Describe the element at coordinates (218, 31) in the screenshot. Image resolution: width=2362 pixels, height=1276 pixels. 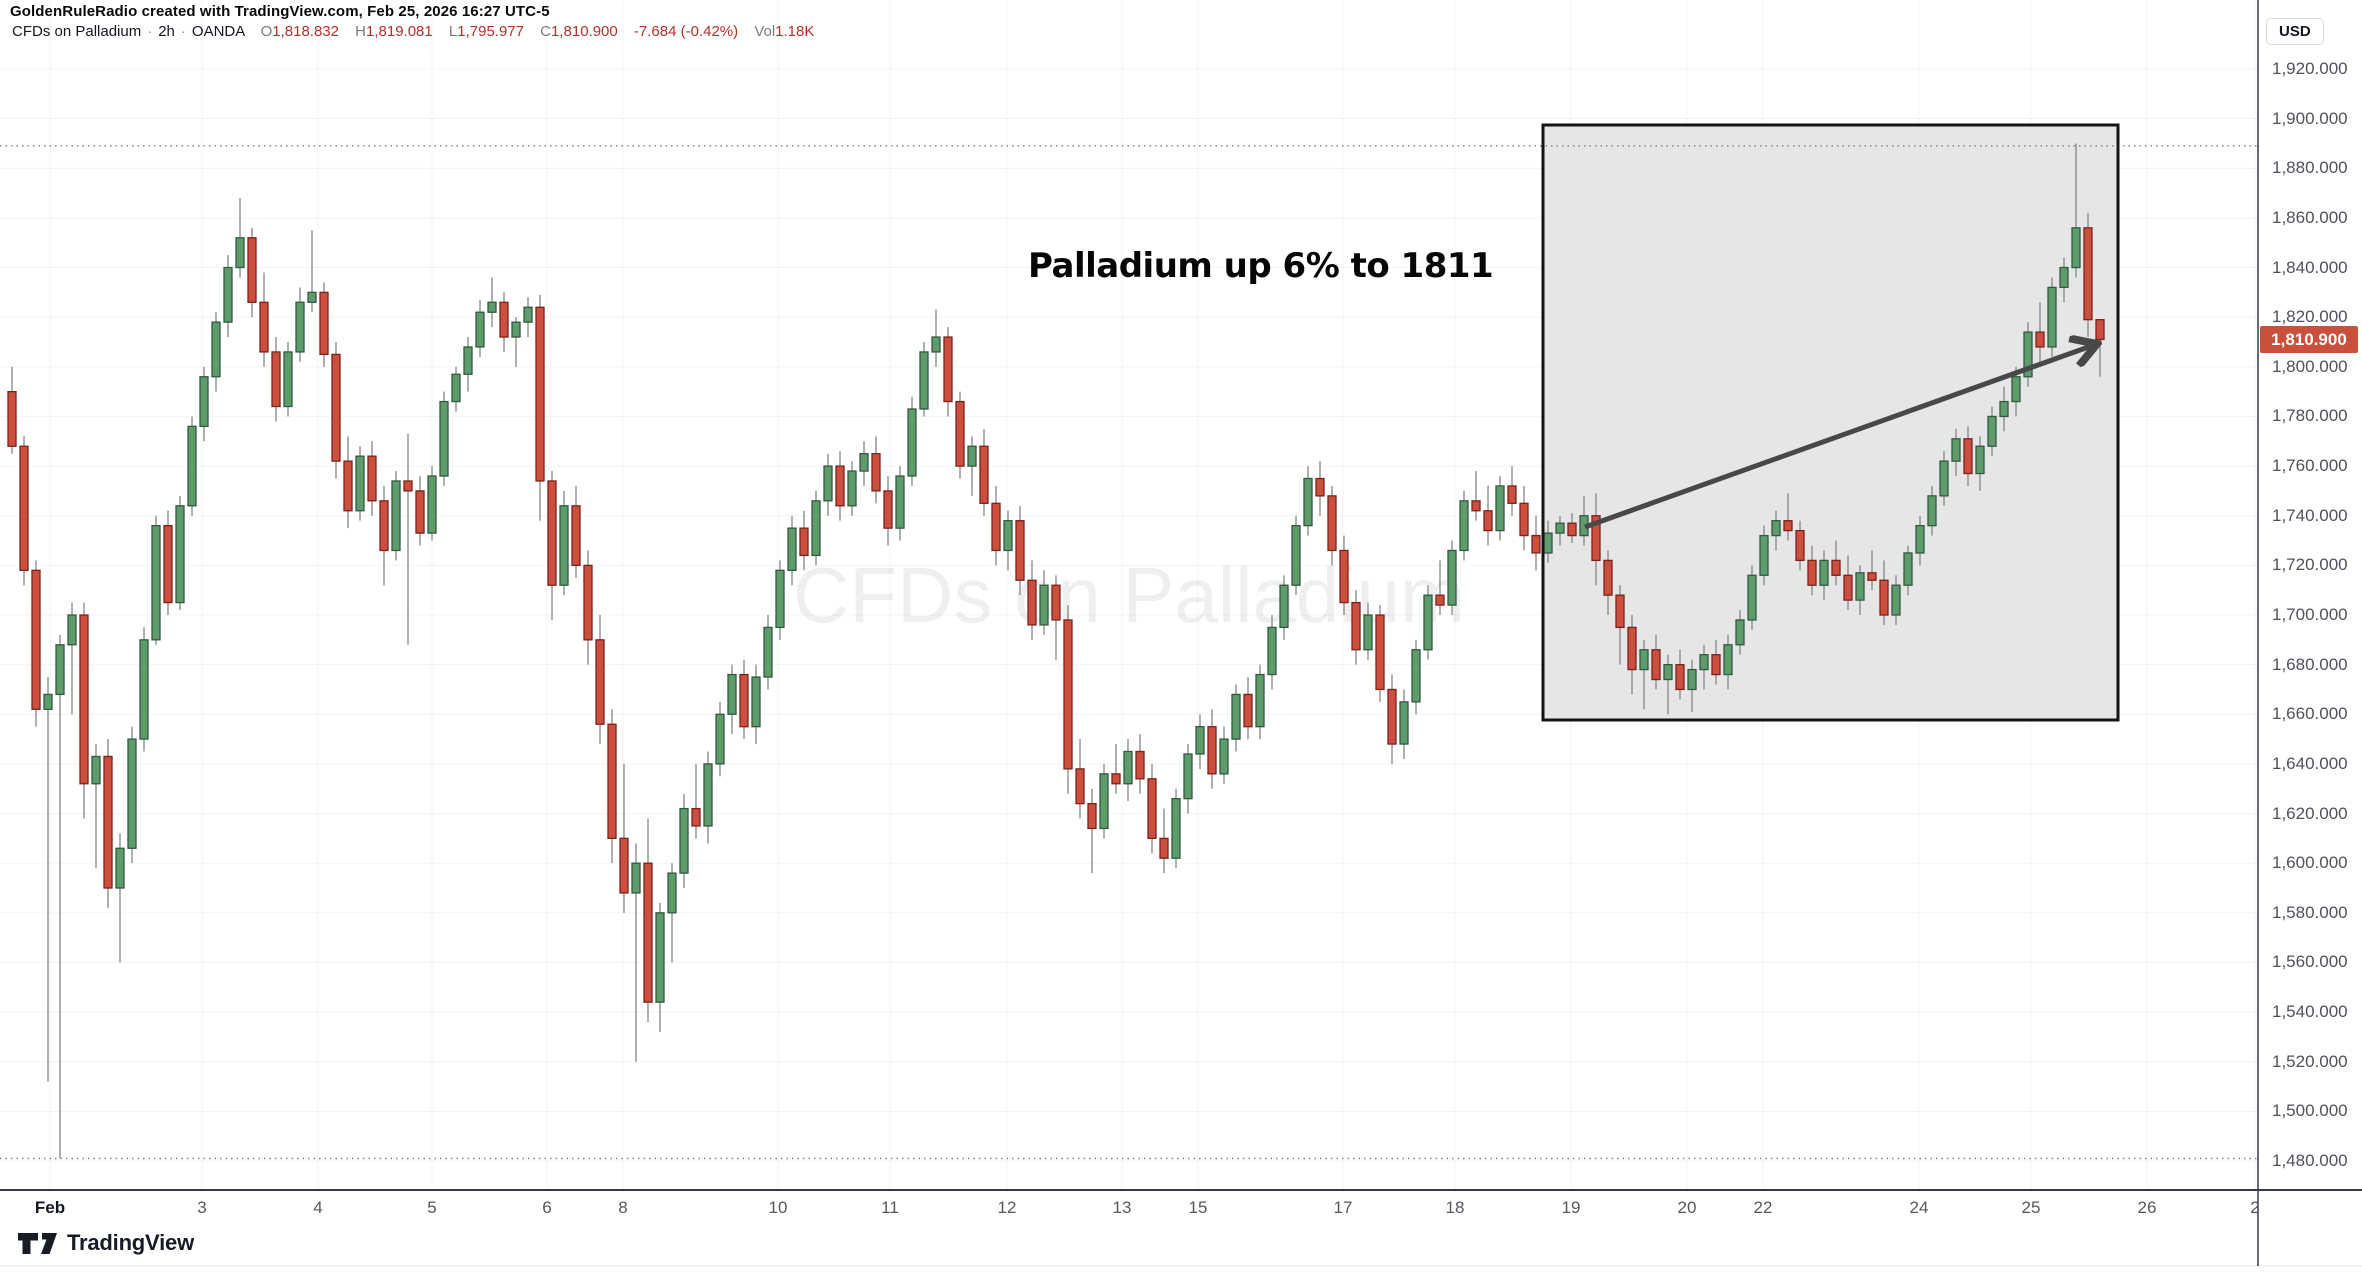
I see `exchange-label: OANDA` at that location.